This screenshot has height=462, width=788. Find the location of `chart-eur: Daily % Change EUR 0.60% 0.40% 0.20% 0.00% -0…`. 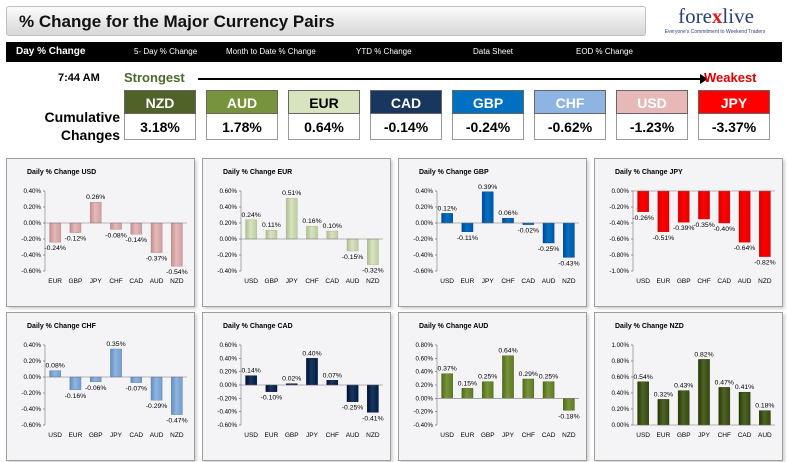

chart-eur: Daily % Change EUR 0.60% 0.40% 0.20% 0.00% -0… is located at coordinates (300, 227).